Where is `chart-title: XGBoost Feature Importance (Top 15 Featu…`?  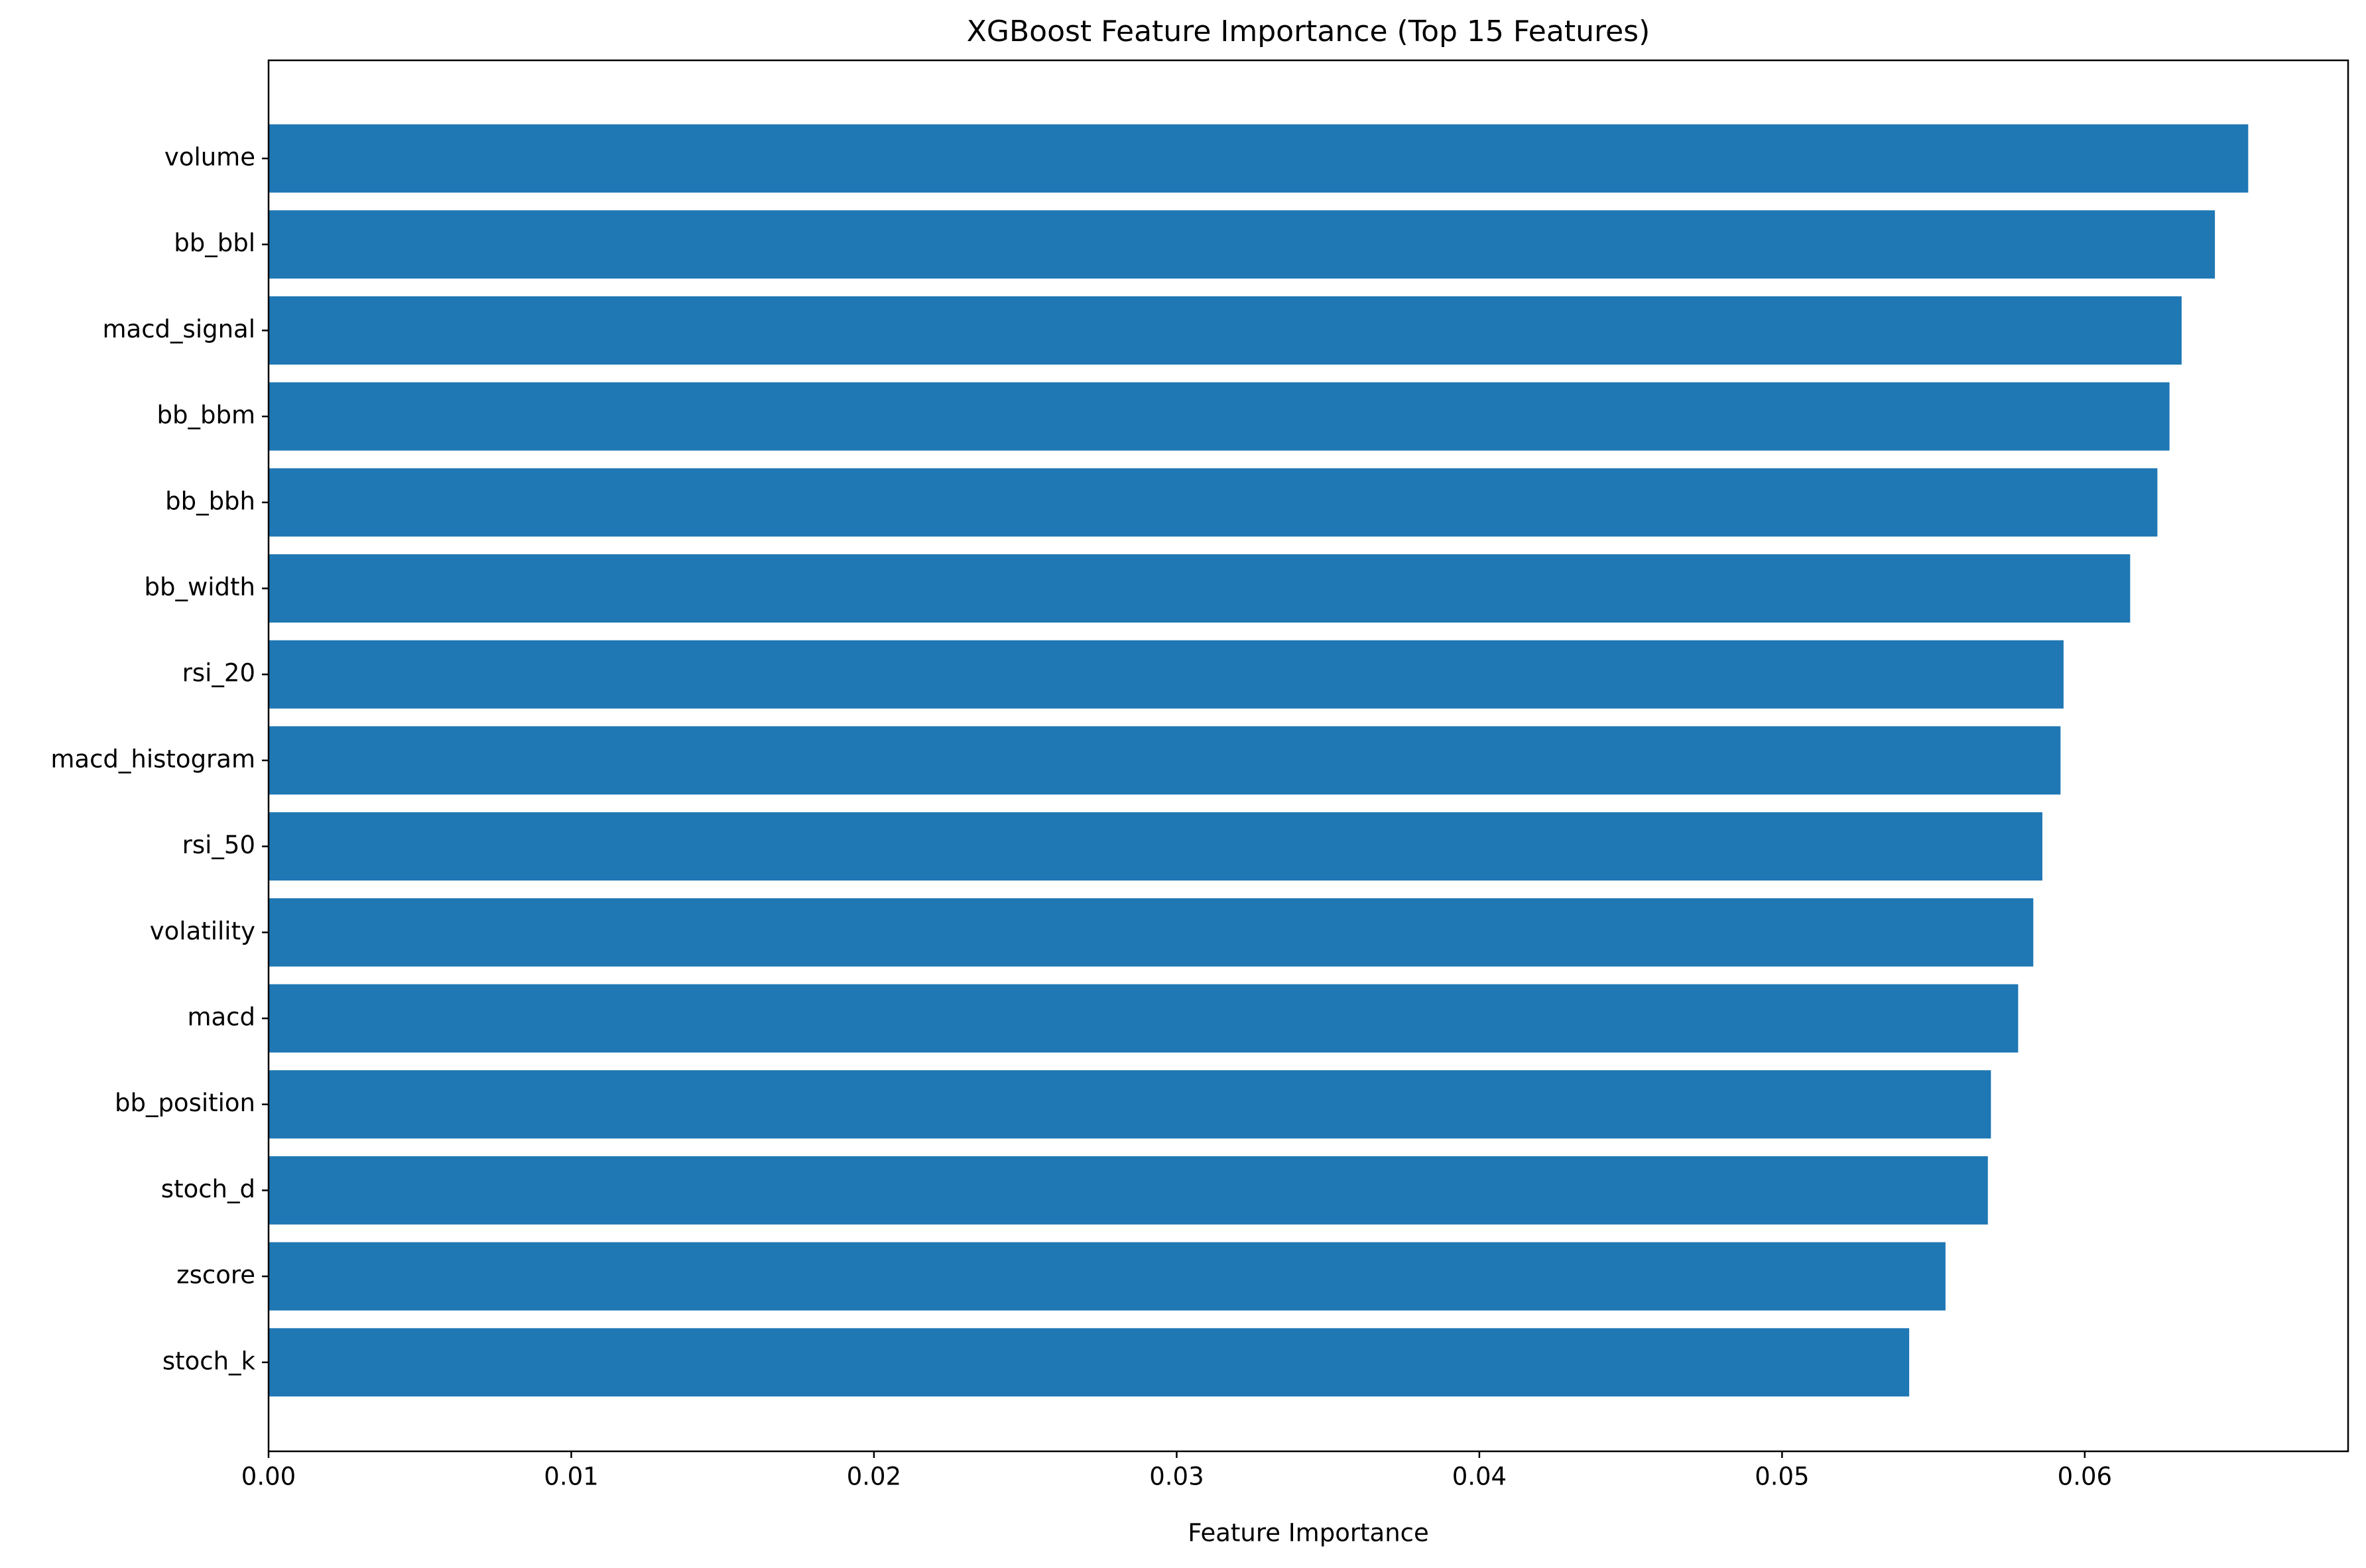
chart-title: XGBoost Feature Importance (Top 15 Featu… is located at coordinates (1309, 31).